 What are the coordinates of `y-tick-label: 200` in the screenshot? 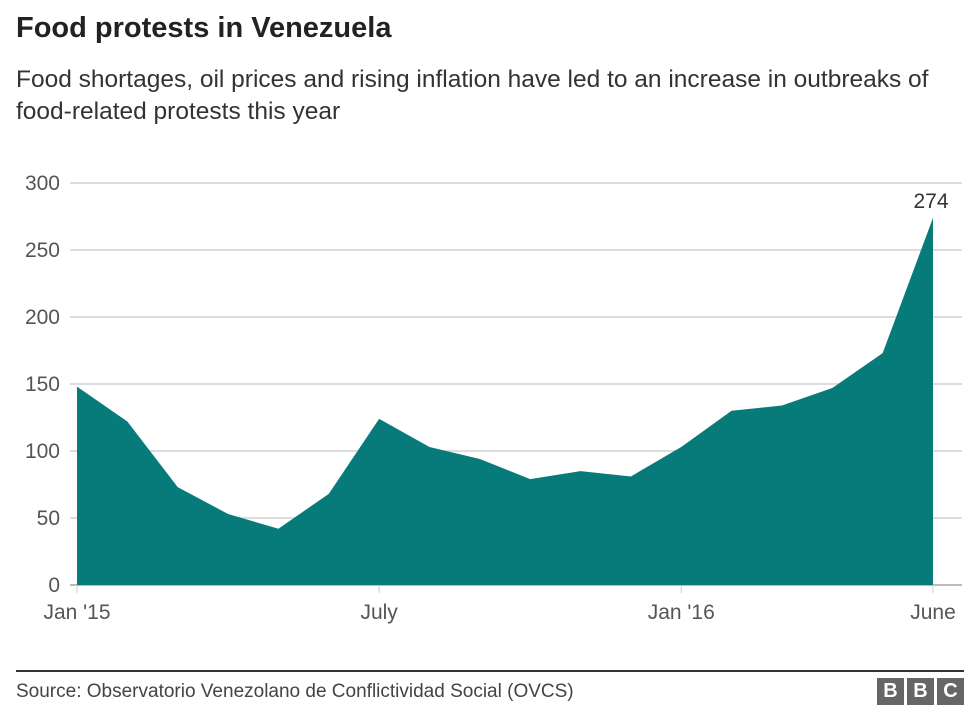 It's located at (42, 317).